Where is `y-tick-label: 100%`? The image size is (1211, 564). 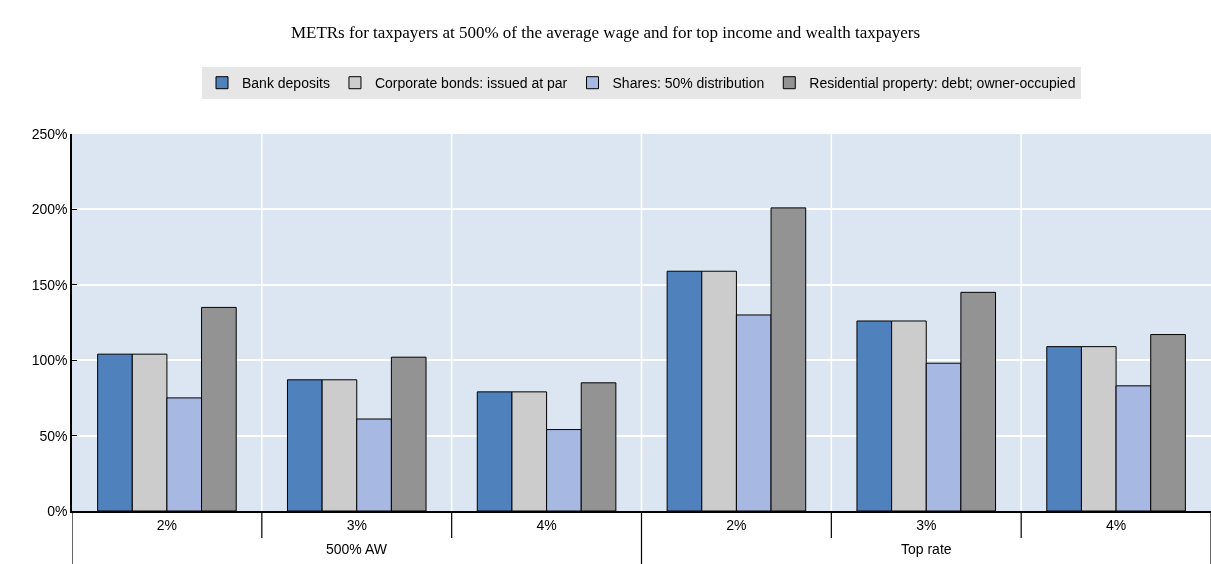
y-tick-label: 100% is located at coordinates (49, 360).